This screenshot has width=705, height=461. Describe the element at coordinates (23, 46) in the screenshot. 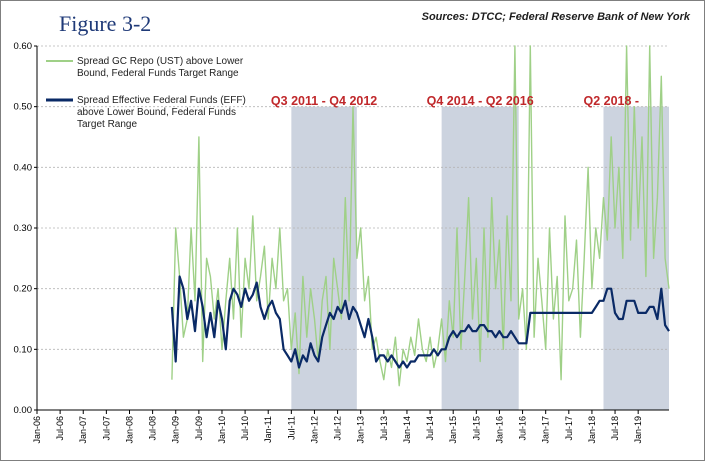

I see `y-tick-label: 0.60` at that location.